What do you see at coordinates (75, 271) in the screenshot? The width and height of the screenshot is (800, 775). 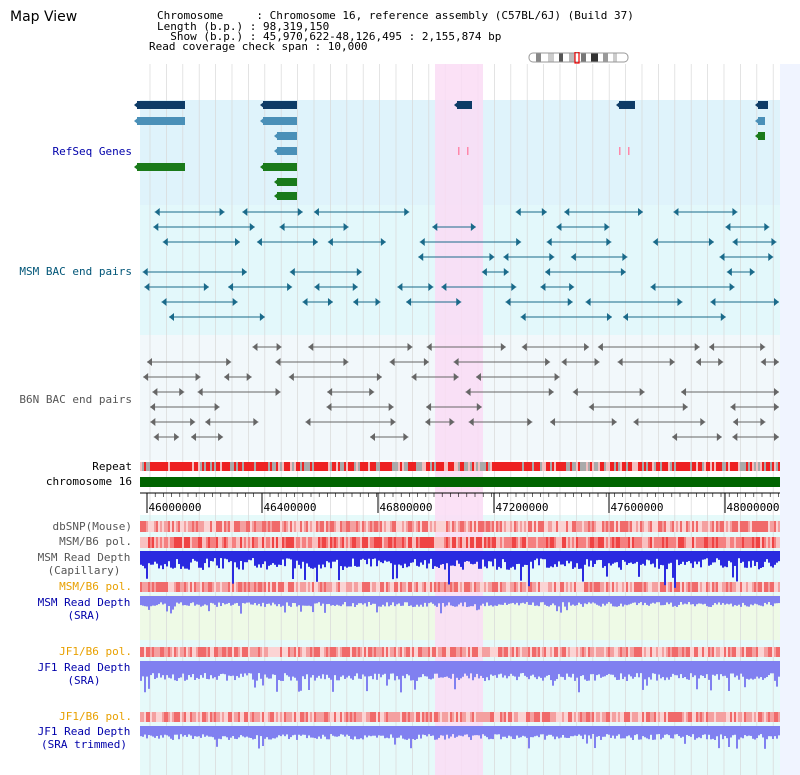 I see `msm-bac-label: MSM BAC end pairs` at bounding box center [75, 271].